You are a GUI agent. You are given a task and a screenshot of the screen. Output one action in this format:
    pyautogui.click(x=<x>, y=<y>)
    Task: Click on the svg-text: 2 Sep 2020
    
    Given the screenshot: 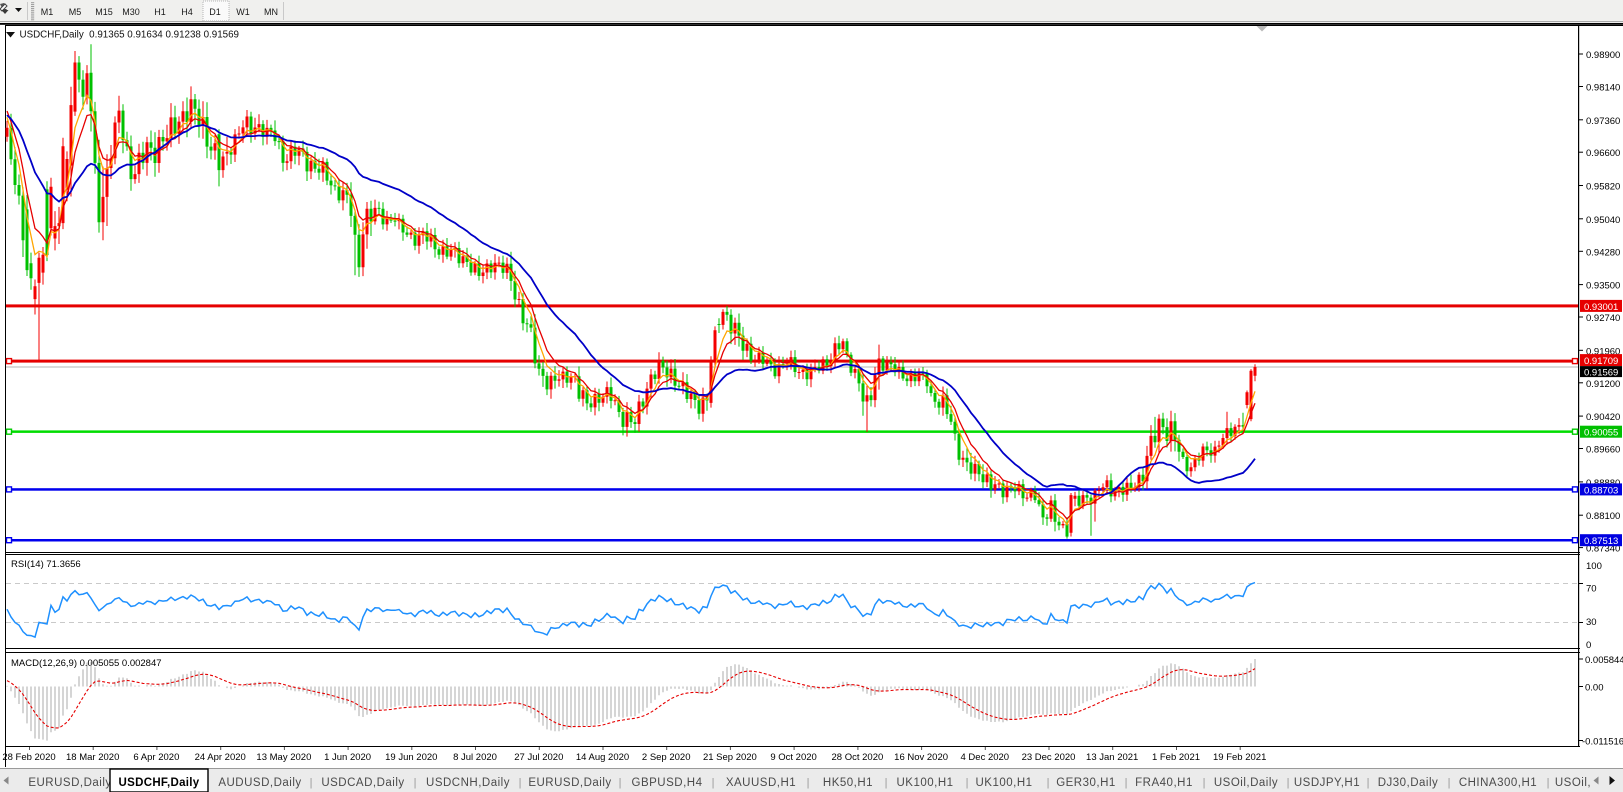 What is the action you would take?
    pyautogui.click(x=666, y=757)
    